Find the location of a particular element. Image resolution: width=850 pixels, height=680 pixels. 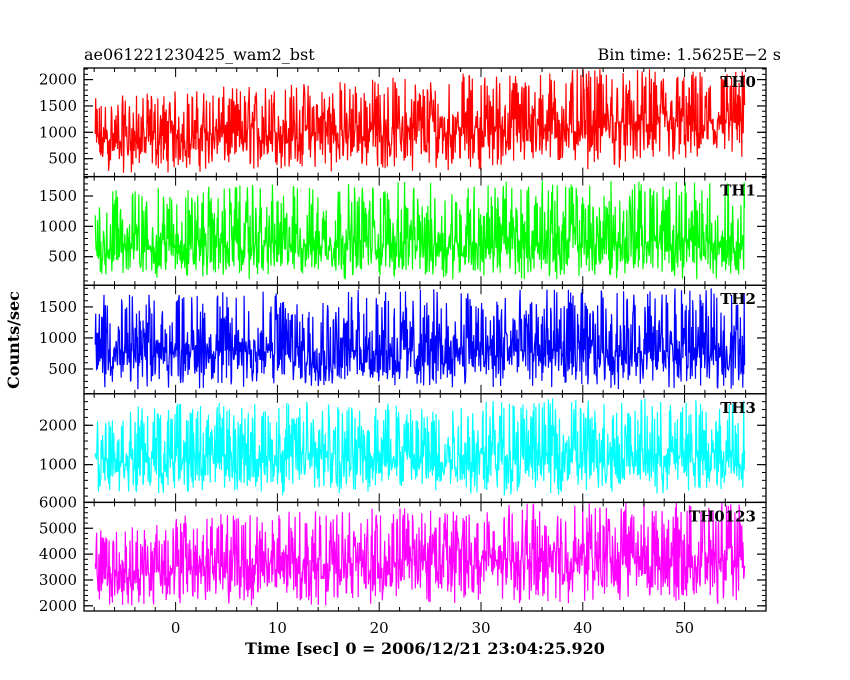

y-tick-label: 3000 is located at coordinates (58, 580).